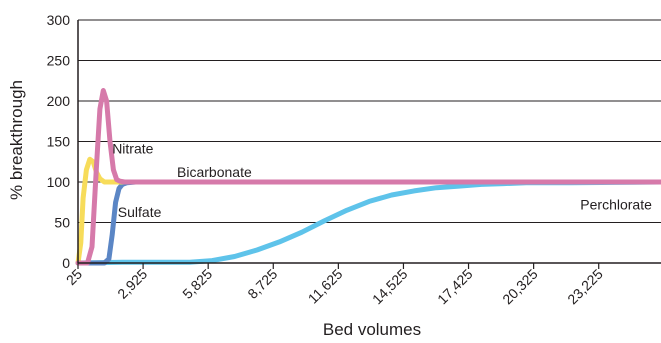  I want to click on series-label-sulfate: Sulfate, so click(140, 212).